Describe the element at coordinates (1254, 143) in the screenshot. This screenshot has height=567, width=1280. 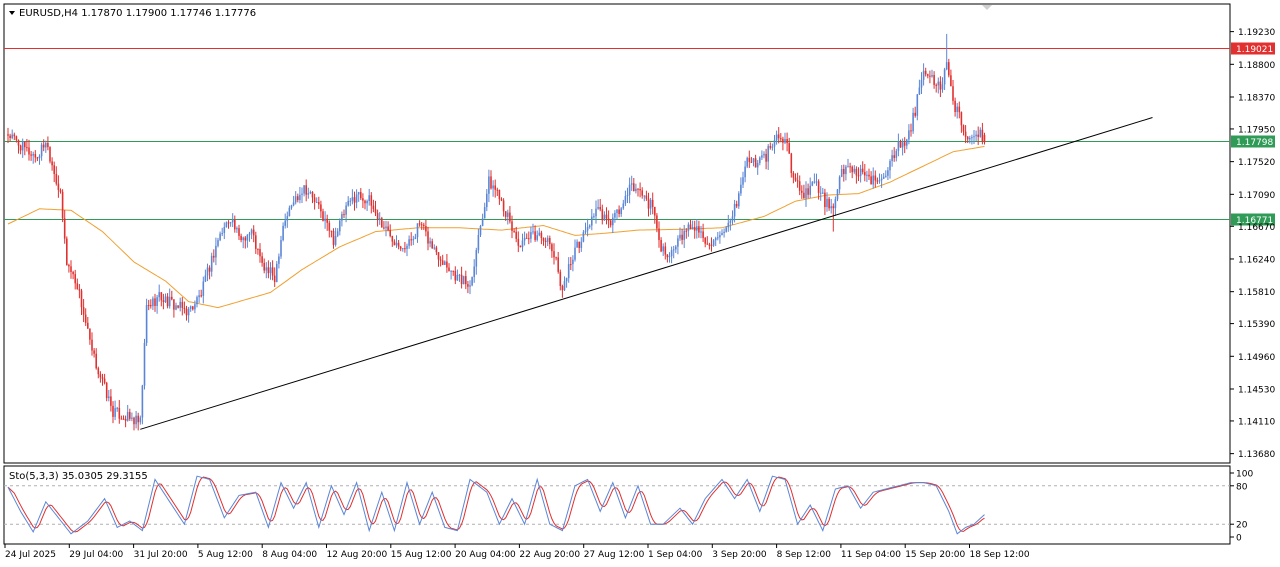
I see `level-label: 1.17798` at that location.